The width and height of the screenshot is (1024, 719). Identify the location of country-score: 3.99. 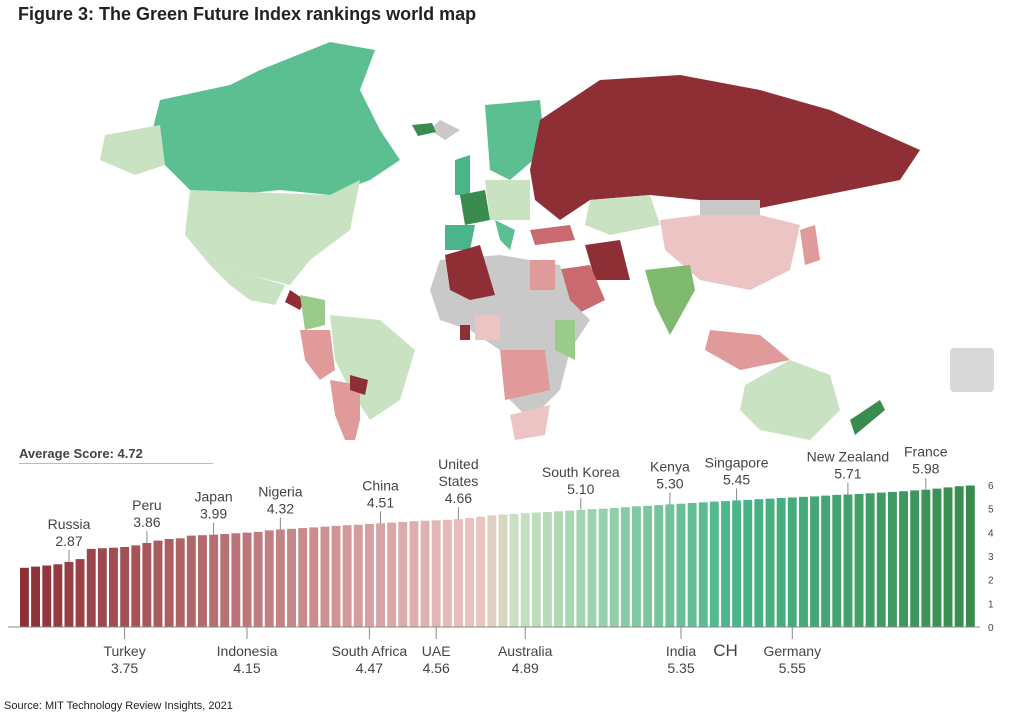
(213, 514).